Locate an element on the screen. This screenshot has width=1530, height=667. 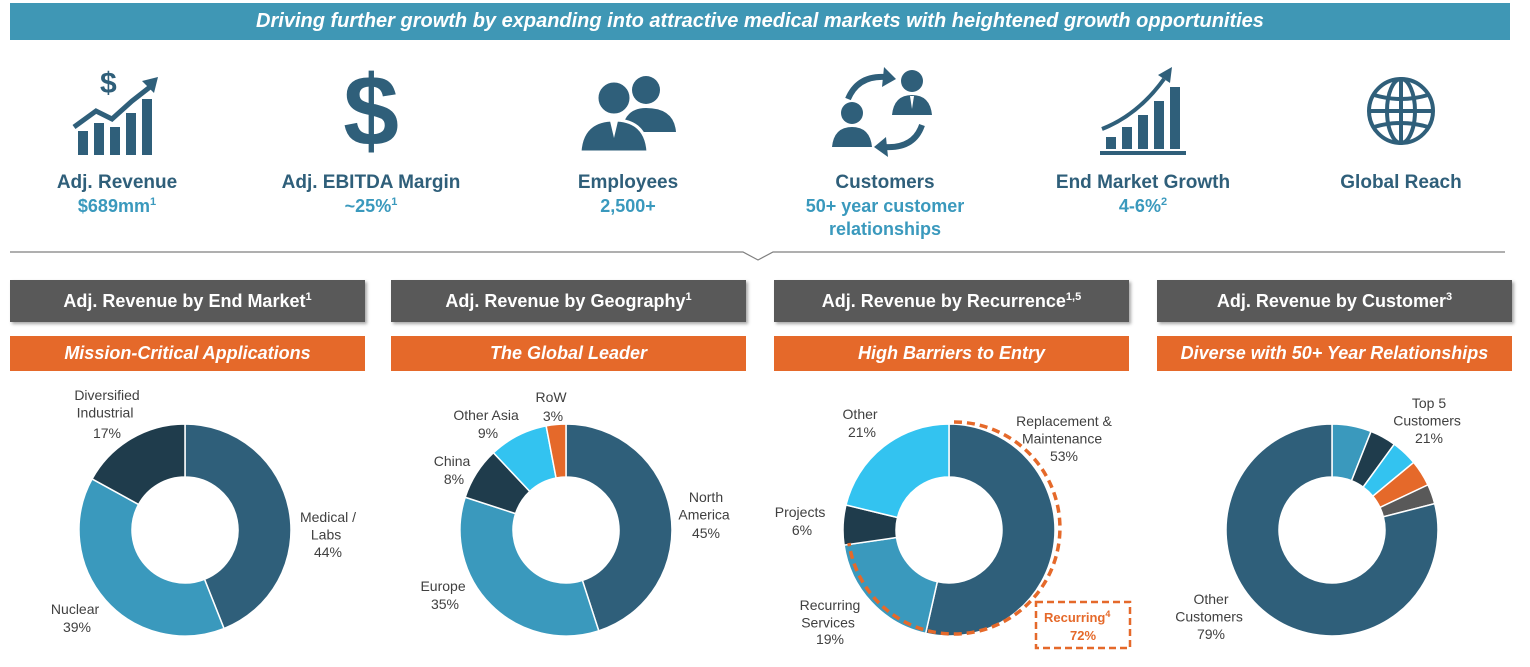
recurring-callout: Recurring4 72% is located at coordinates (1079, 624).